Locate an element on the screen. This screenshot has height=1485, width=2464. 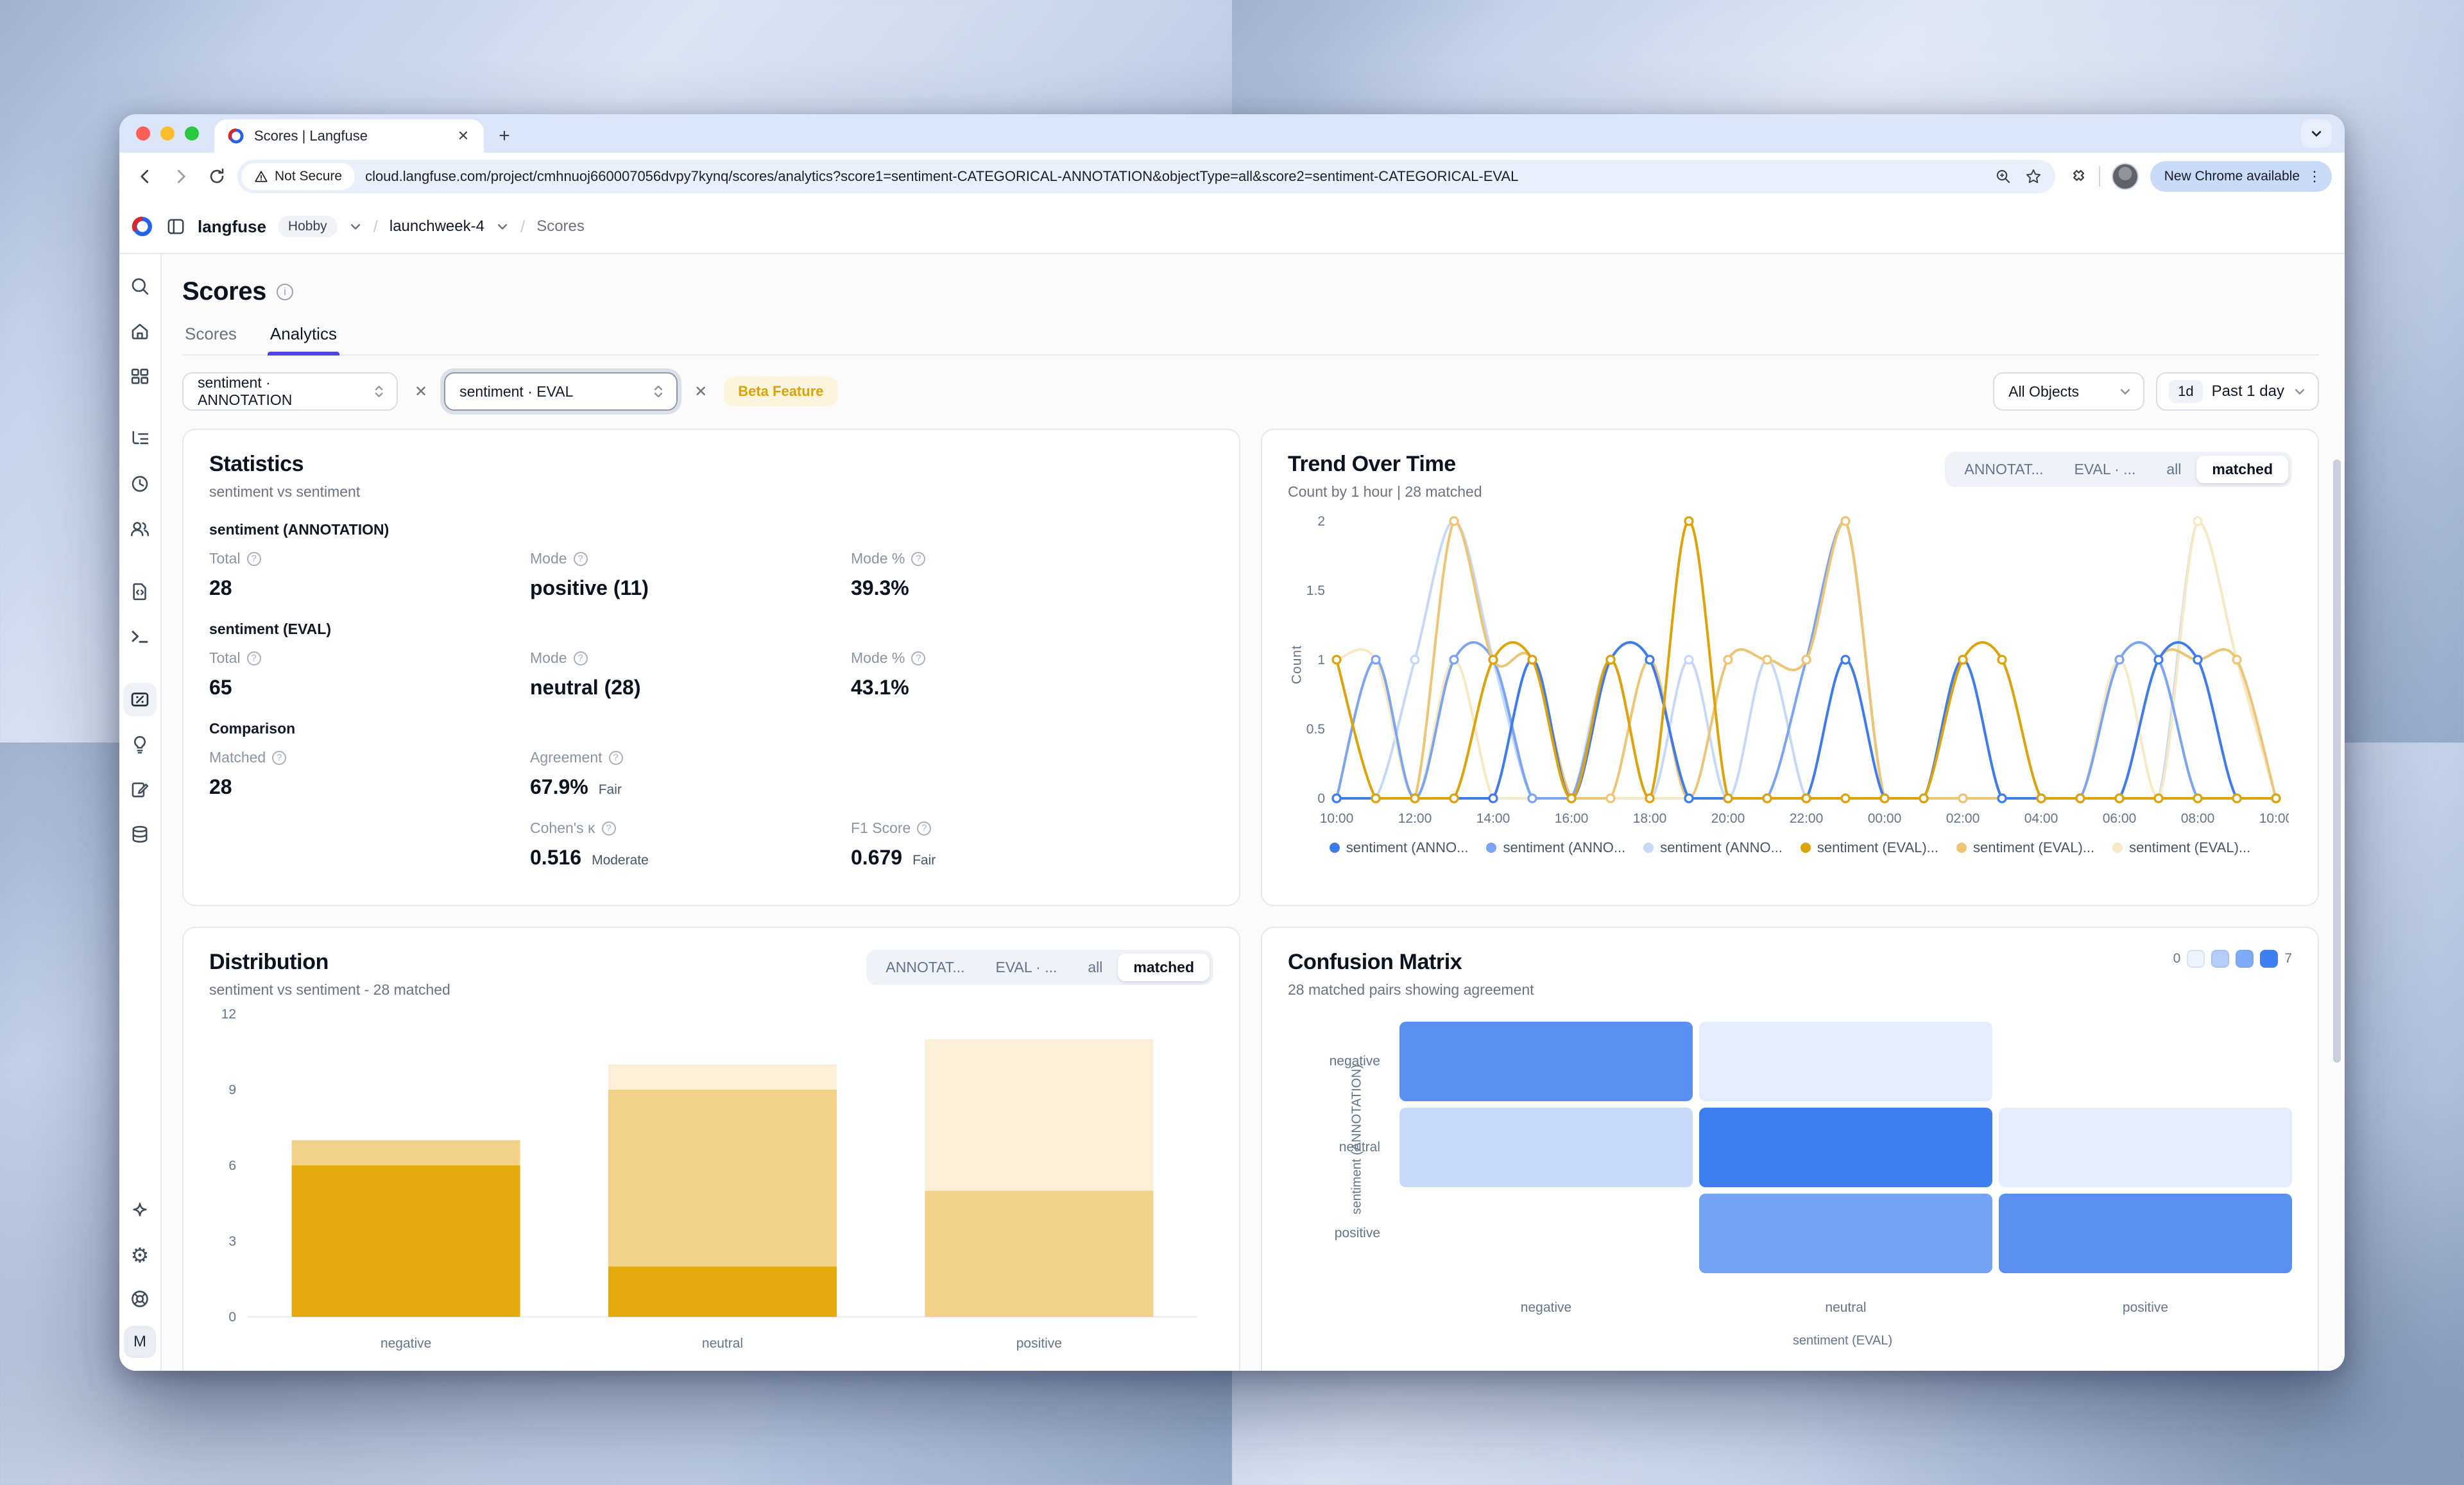
users-icon is located at coordinates (140, 528).